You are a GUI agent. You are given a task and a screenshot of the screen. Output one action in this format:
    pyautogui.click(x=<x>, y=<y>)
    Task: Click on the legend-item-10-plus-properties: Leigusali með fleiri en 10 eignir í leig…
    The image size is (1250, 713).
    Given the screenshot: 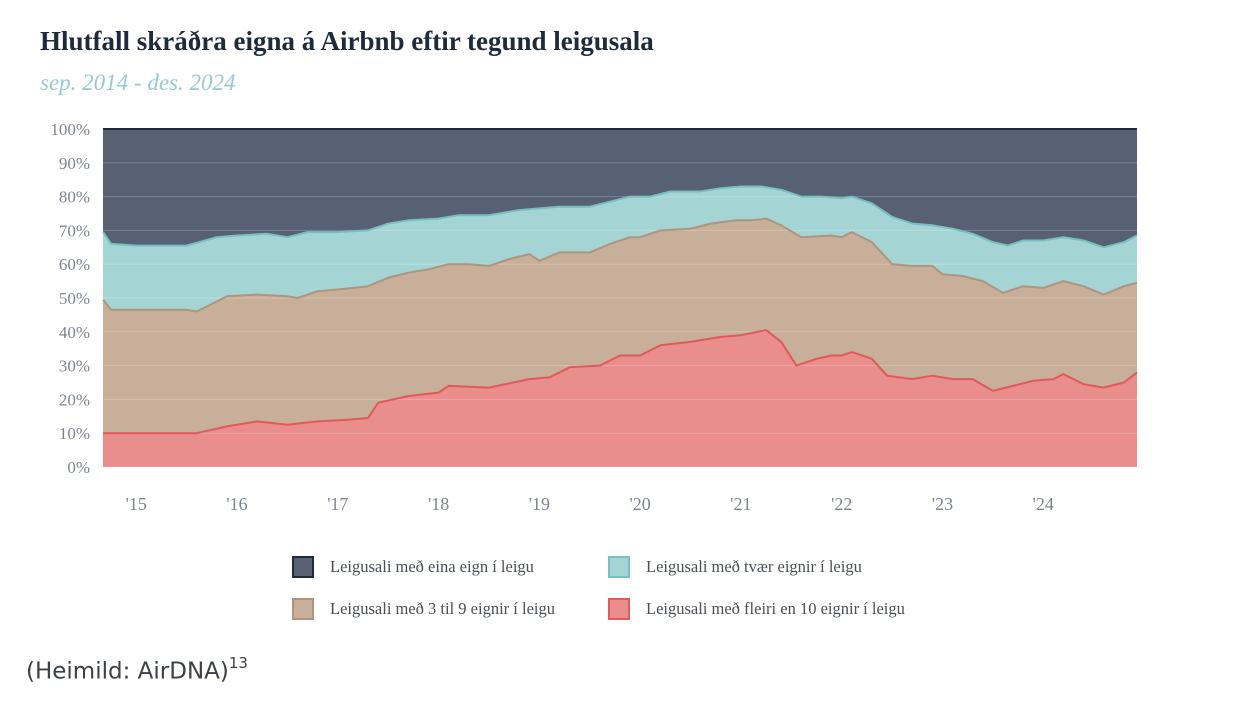 What is the action you would take?
    pyautogui.click(x=756, y=609)
    